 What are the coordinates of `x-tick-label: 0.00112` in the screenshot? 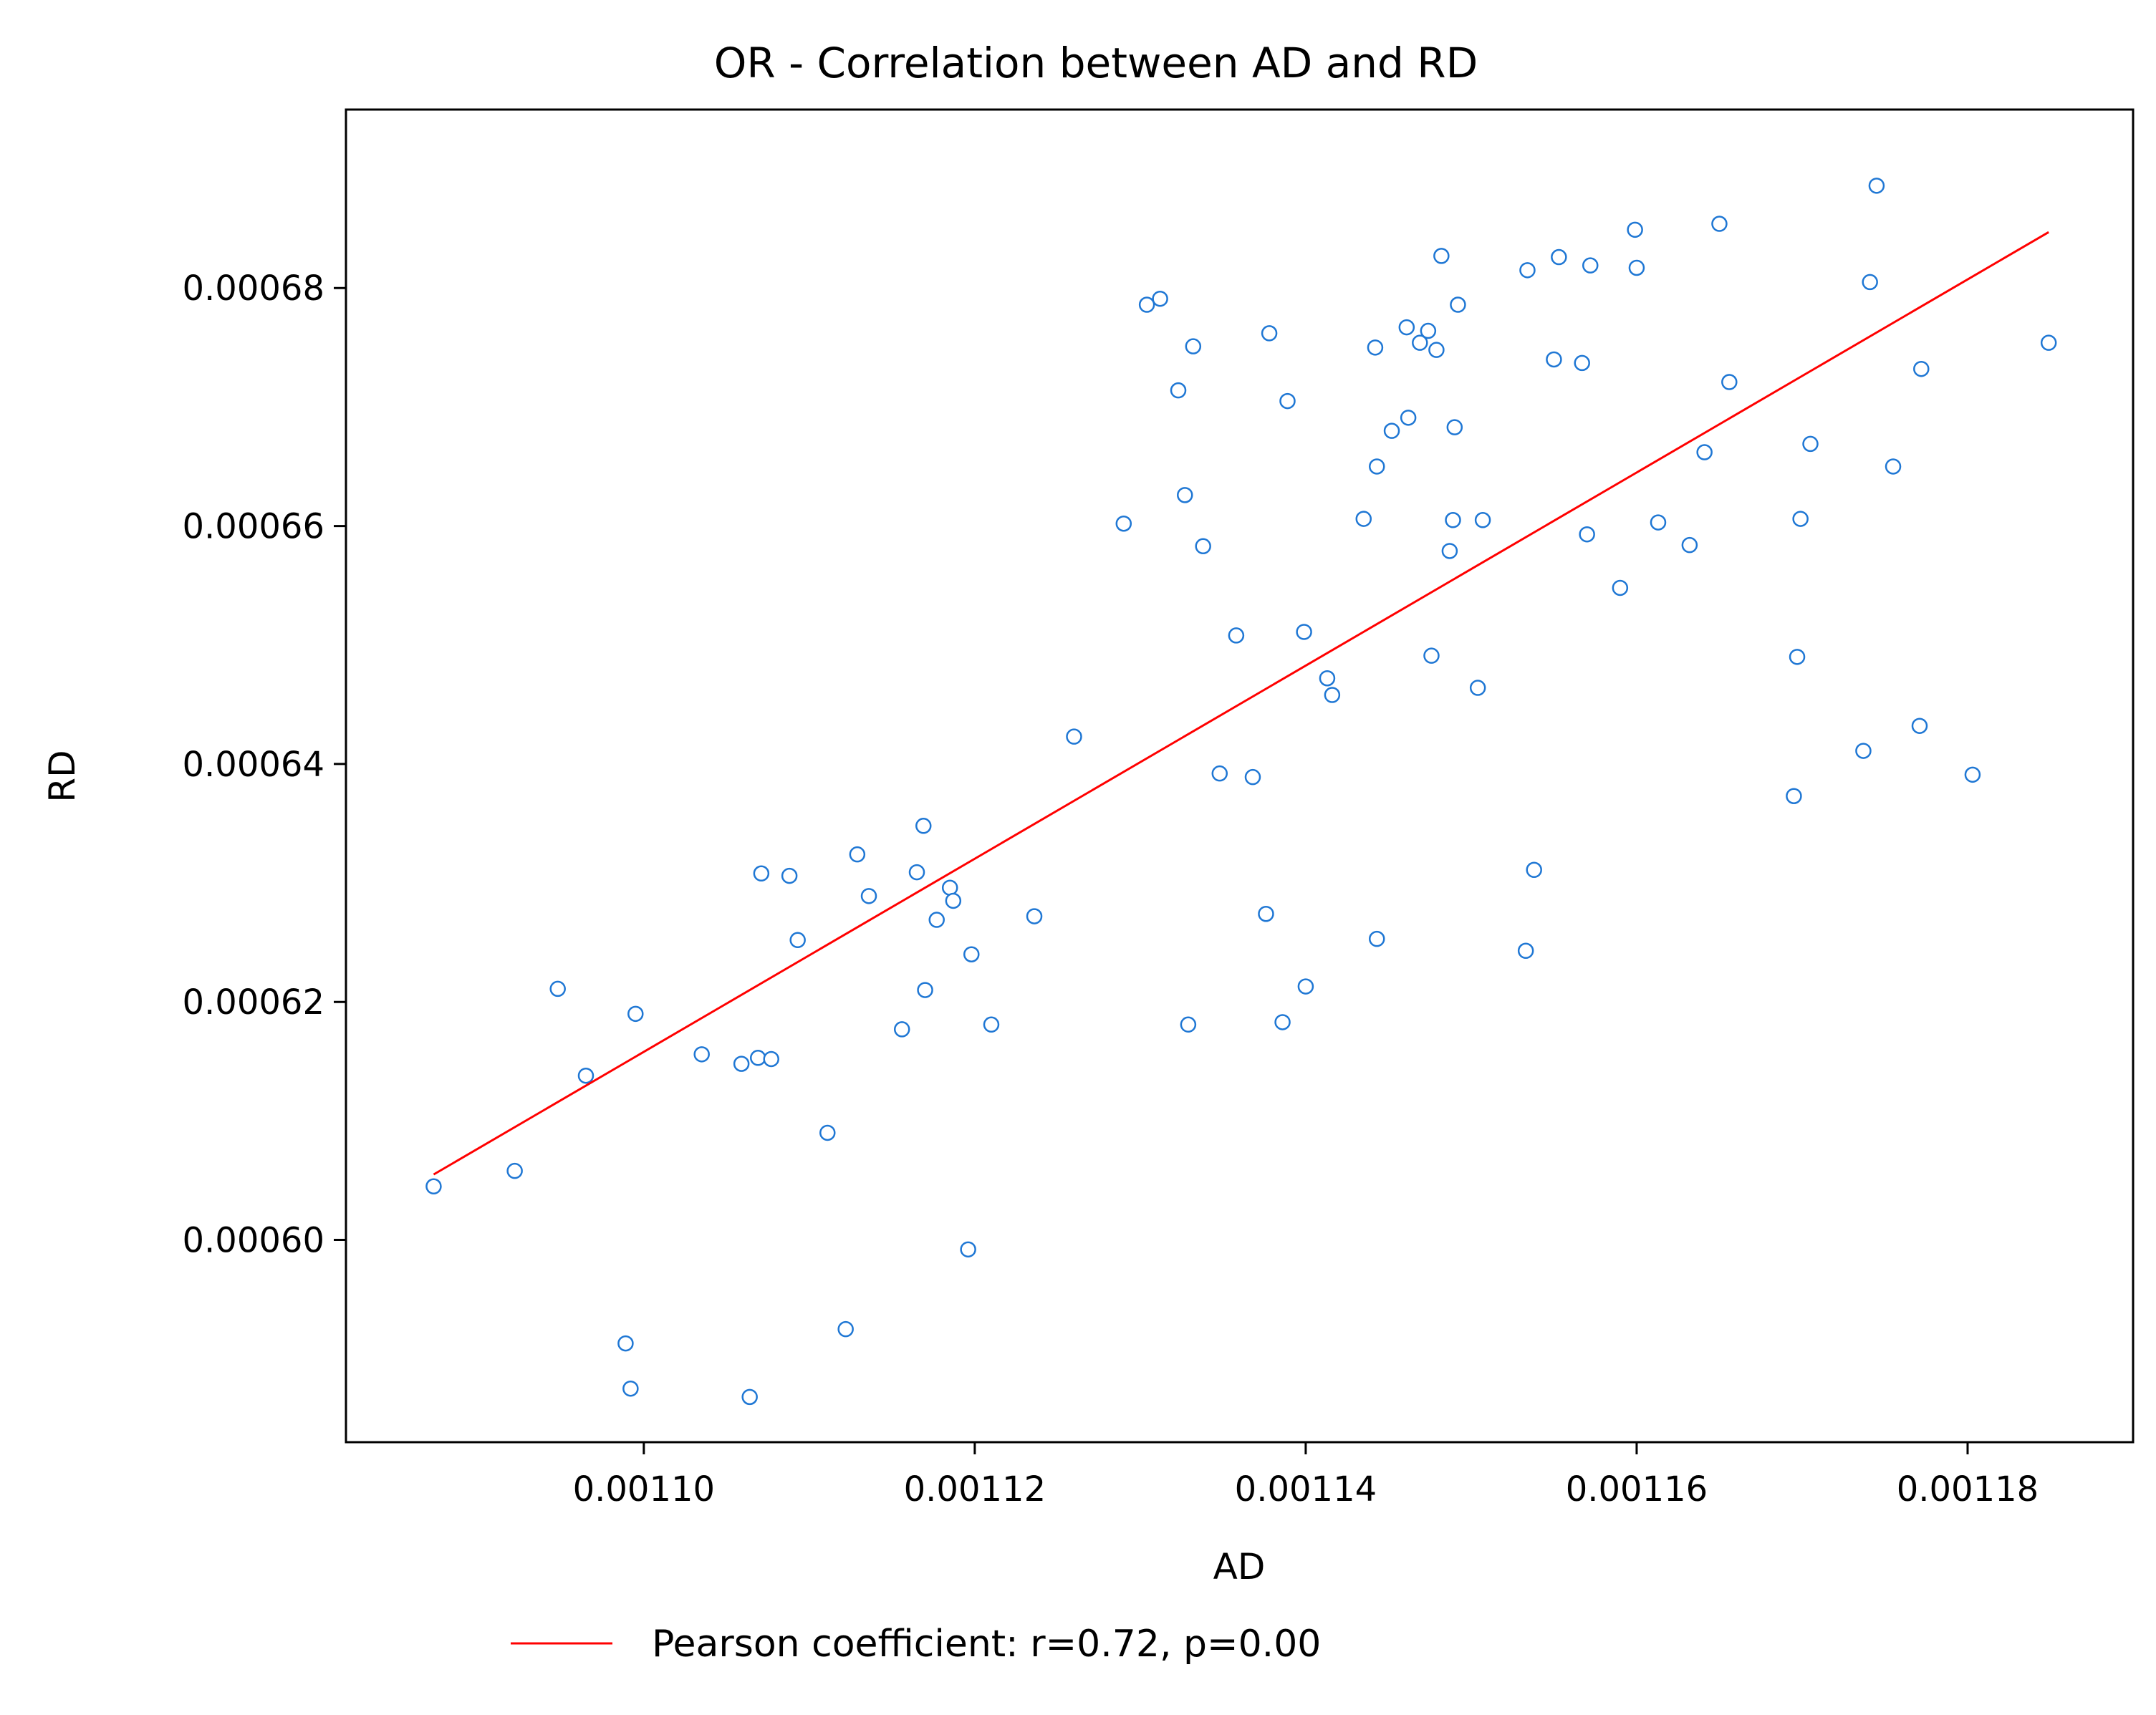 It's located at (975, 1489).